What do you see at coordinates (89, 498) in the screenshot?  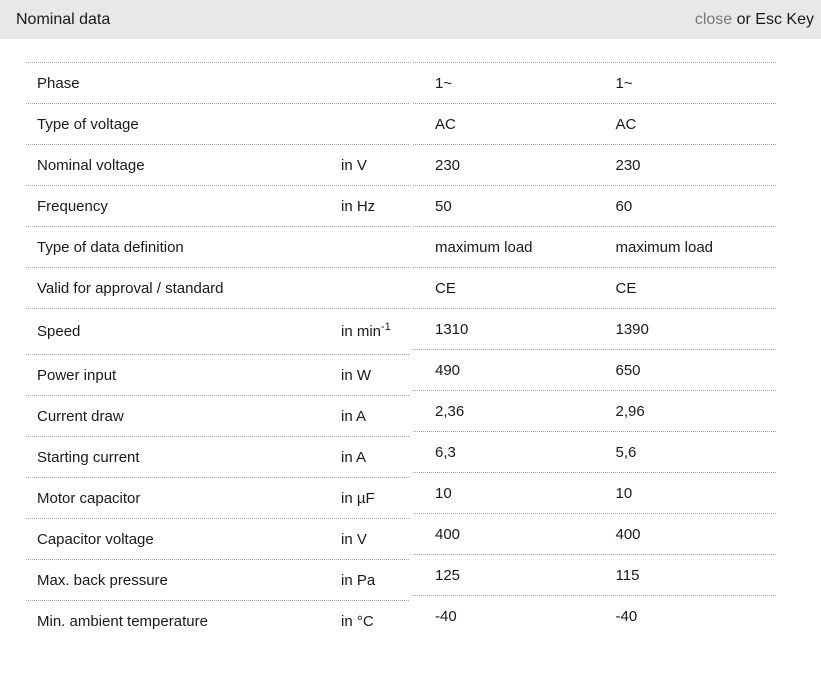 I see `row-label: Motor capacitor` at bounding box center [89, 498].